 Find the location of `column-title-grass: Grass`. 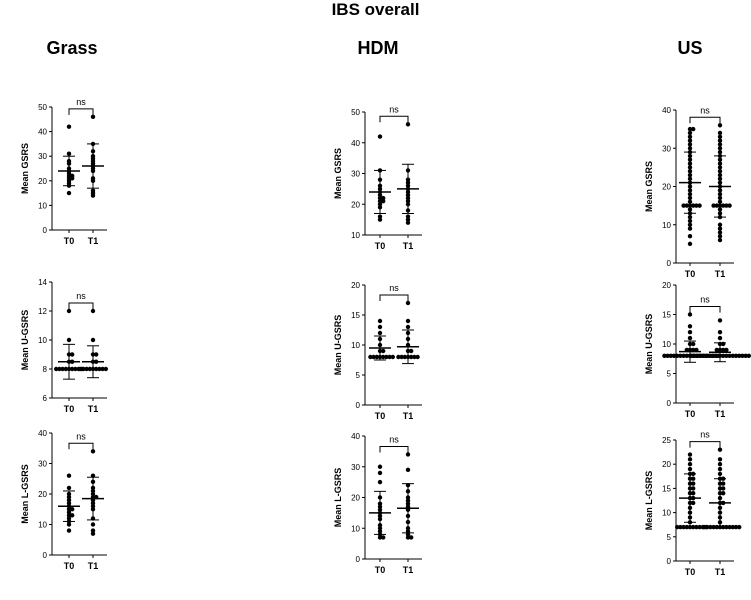

column-title-grass: Grass is located at coordinates (72, 48).